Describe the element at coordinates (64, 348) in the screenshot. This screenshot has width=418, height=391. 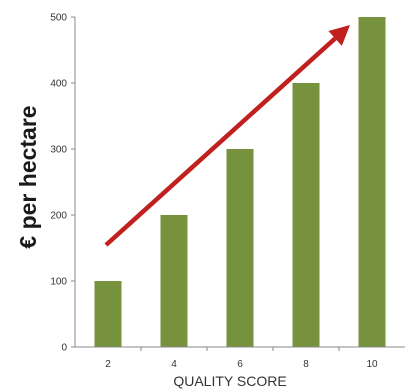
I see `y-tick-label: 0` at that location.